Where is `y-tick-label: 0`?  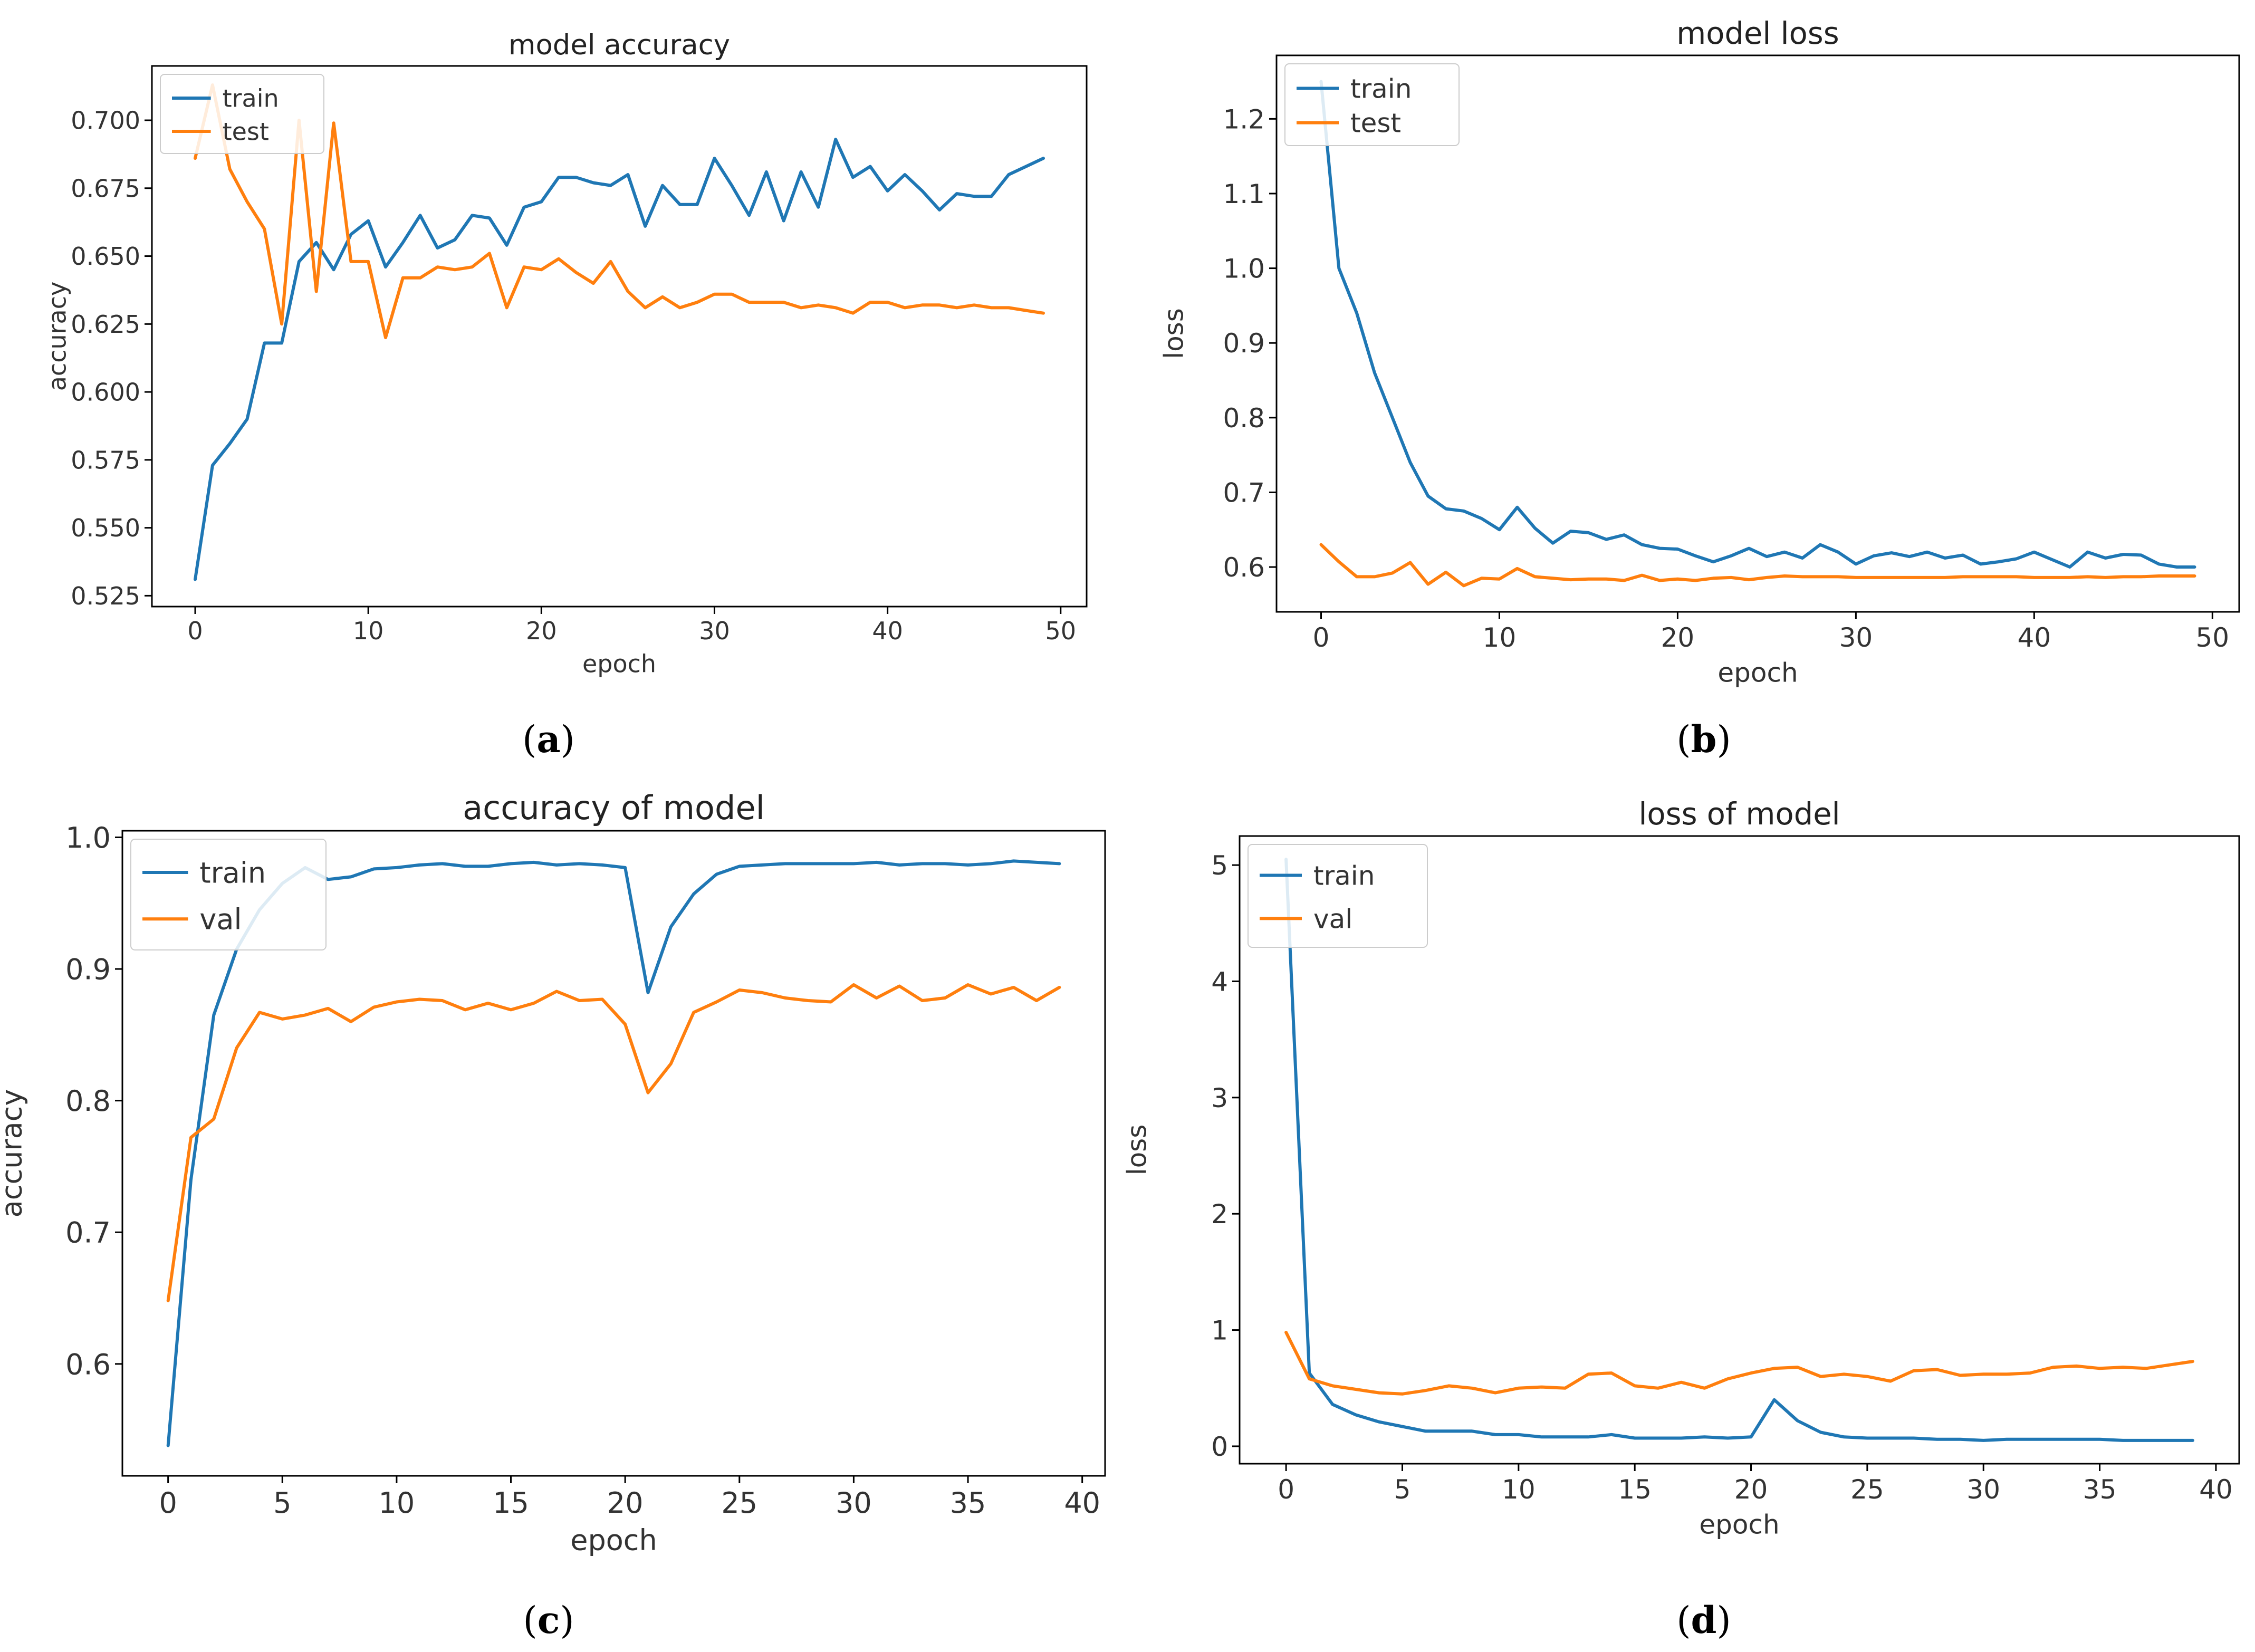
y-tick-label: 0 is located at coordinates (1220, 1447).